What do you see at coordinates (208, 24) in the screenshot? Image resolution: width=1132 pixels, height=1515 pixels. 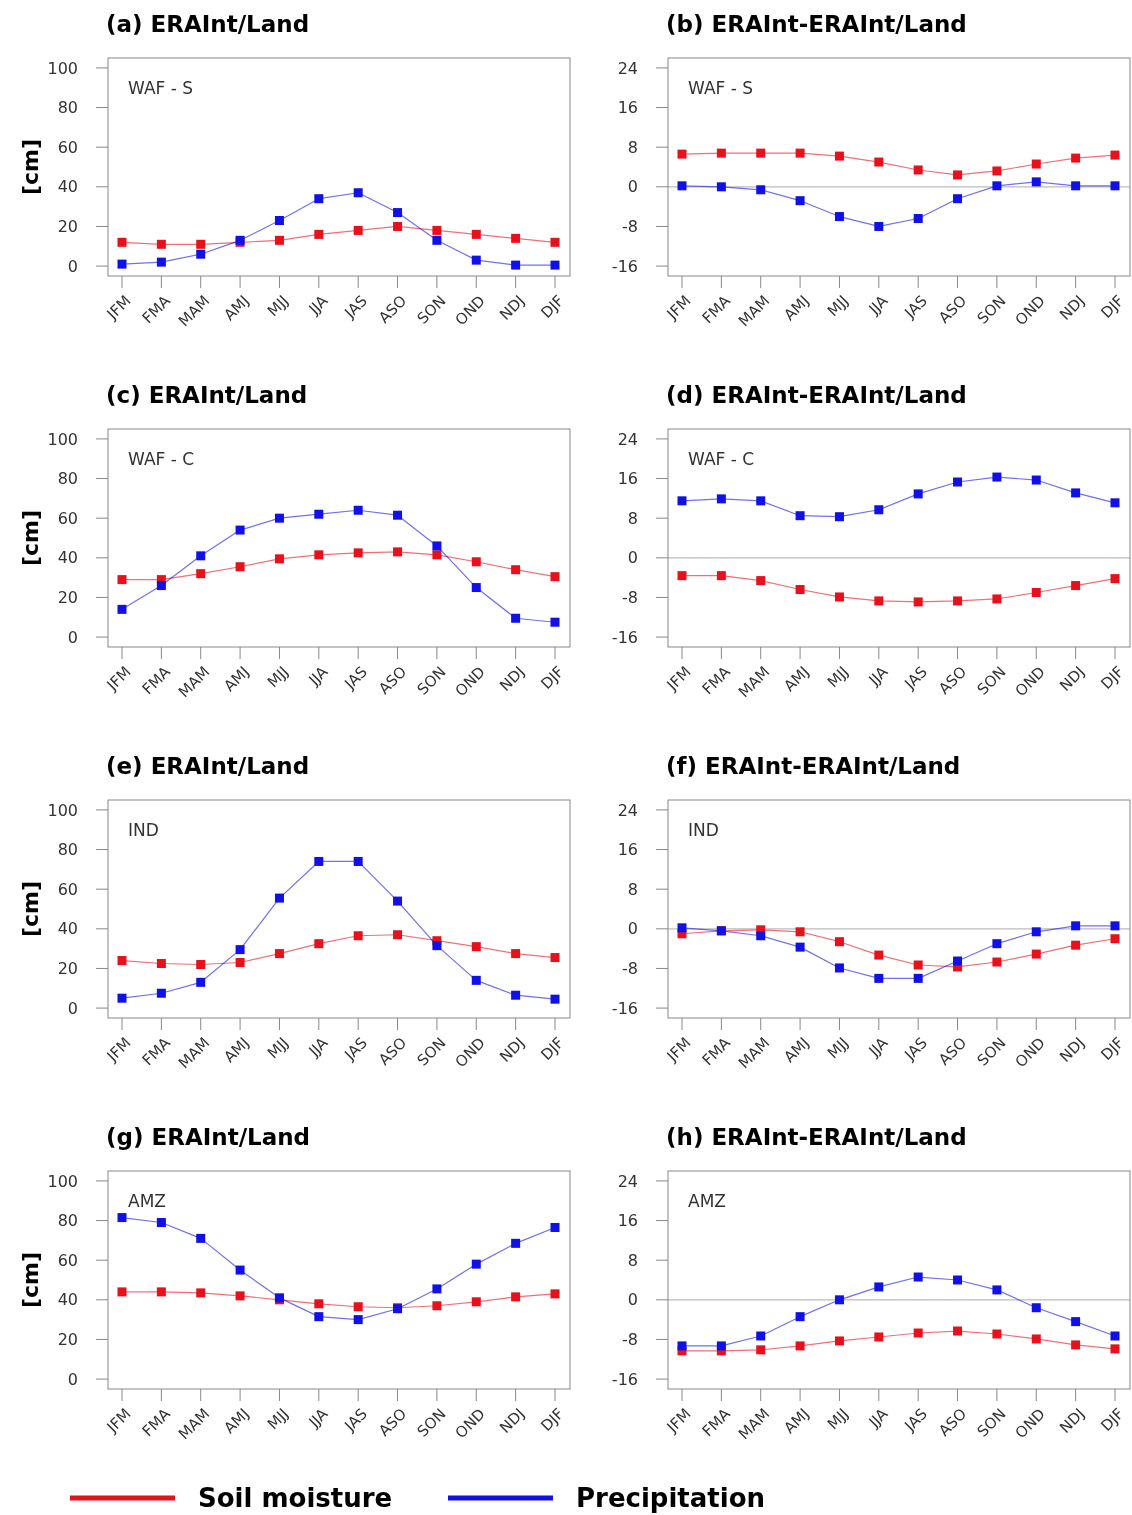 I see `chart-title: (a) ERAInt/Land` at bounding box center [208, 24].